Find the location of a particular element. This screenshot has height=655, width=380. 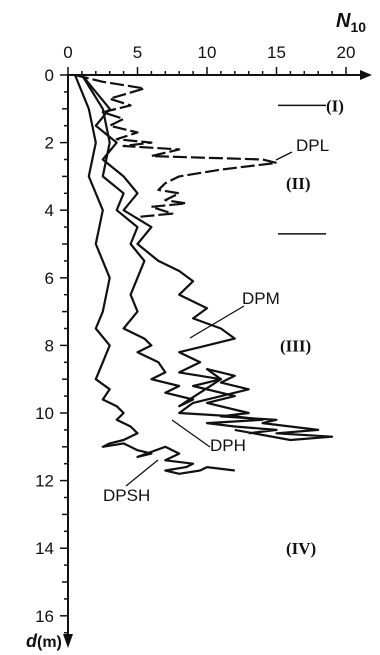

x-axis-ticks: 0 5 10 15 20 is located at coordinates (209, 59).